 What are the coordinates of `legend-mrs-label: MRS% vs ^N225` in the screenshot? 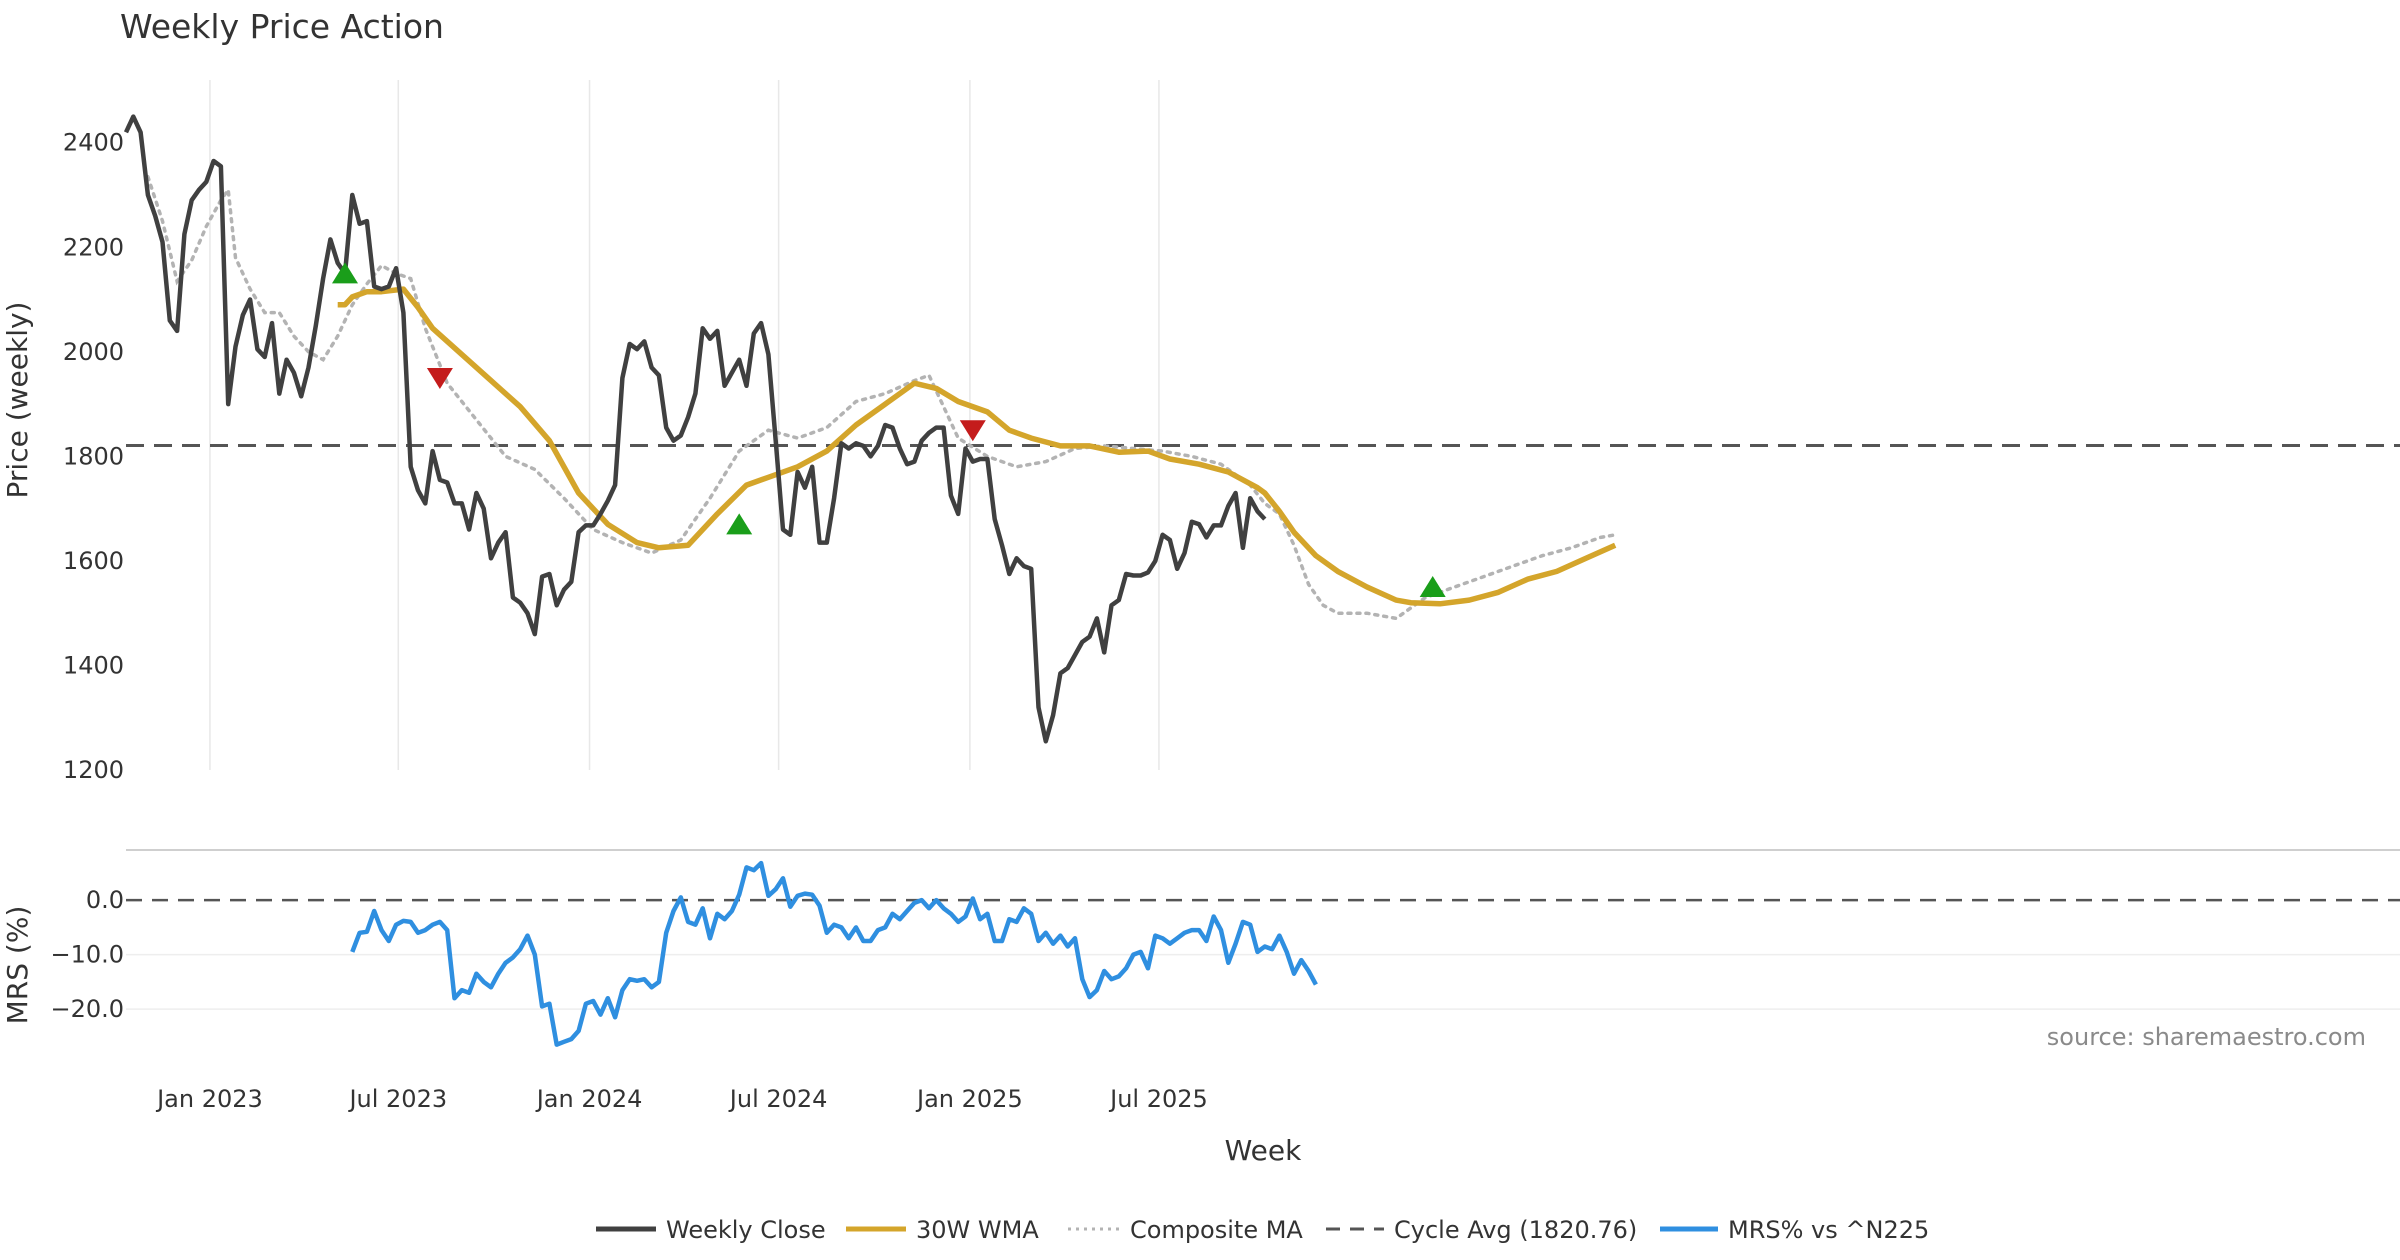 It's located at (1828, 1230).